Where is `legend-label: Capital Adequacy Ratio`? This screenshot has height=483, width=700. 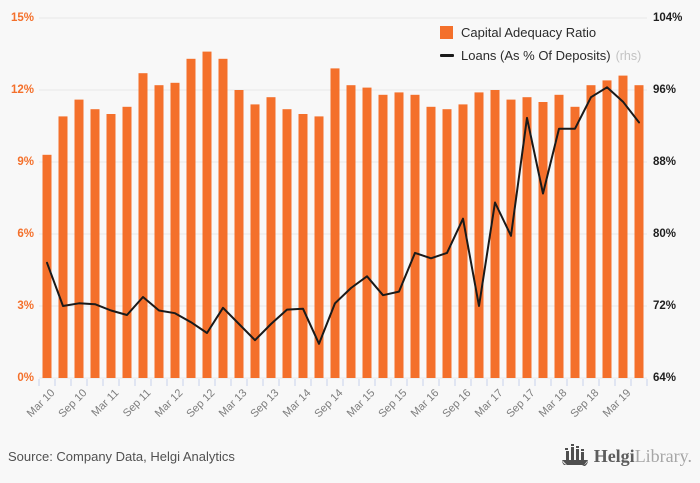 legend-label: Capital Adequacy Ratio is located at coordinates (529, 32).